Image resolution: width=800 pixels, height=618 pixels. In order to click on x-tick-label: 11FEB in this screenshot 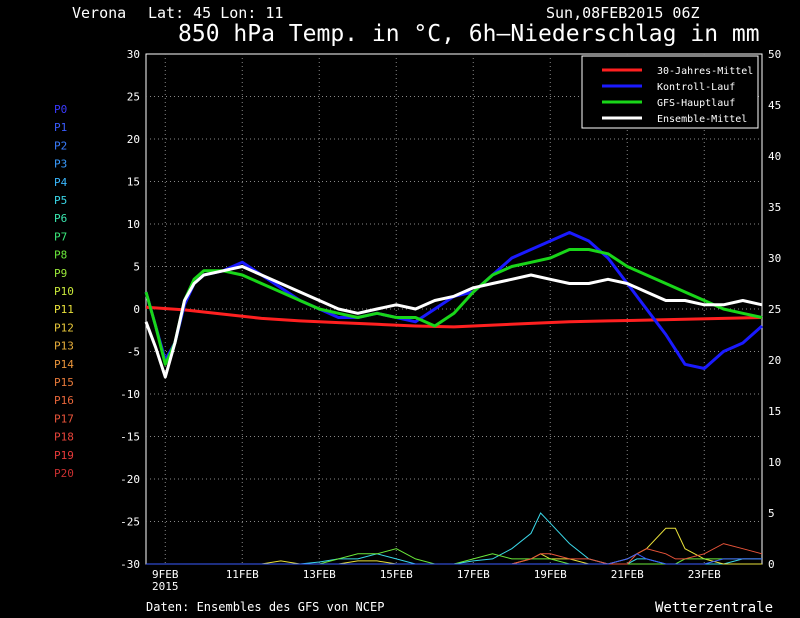, I will do `click(242, 574)`.